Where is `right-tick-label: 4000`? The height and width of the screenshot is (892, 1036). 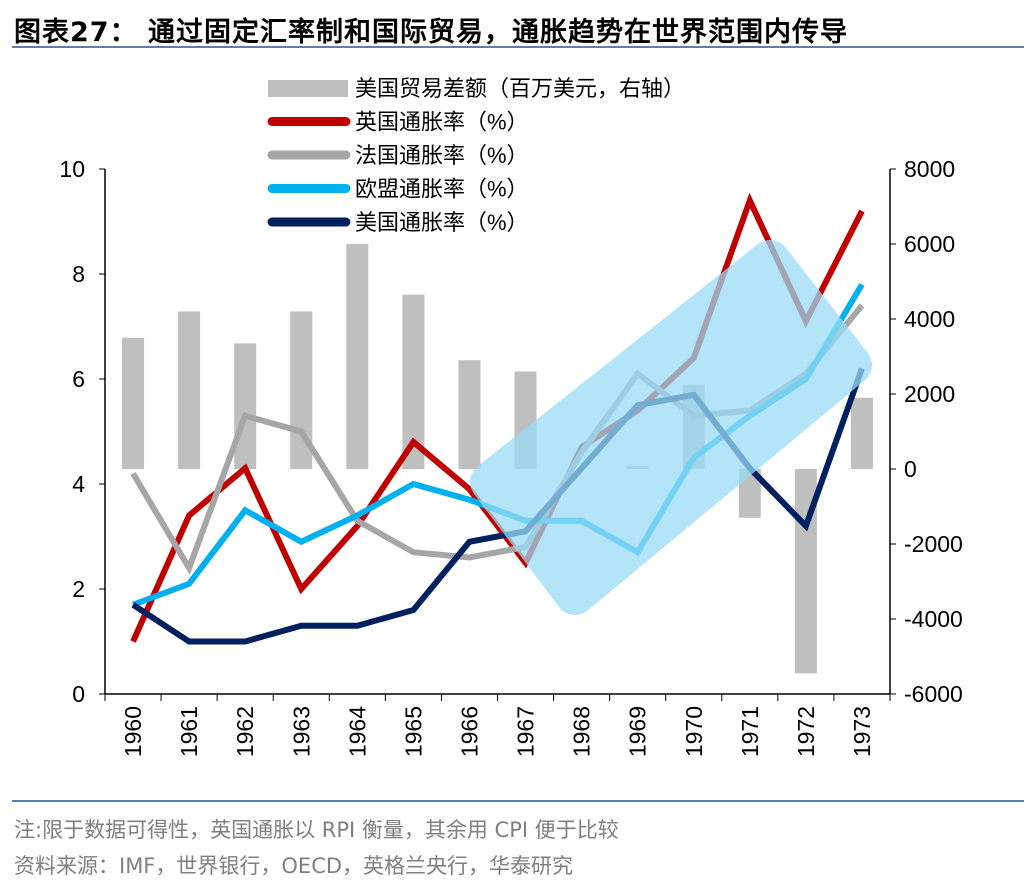
right-tick-label: 4000 is located at coordinates (929, 319).